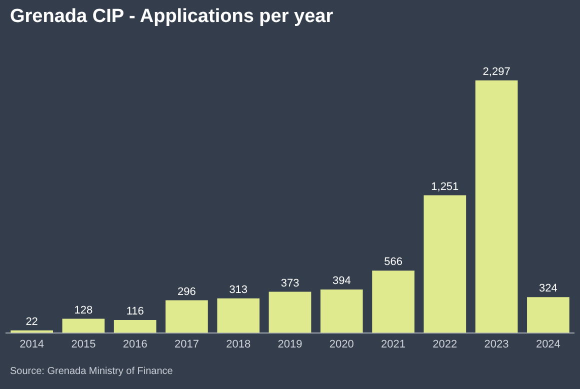  Describe the element at coordinates (238, 290) in the screenshot. I see `data-label: 313` at that location.